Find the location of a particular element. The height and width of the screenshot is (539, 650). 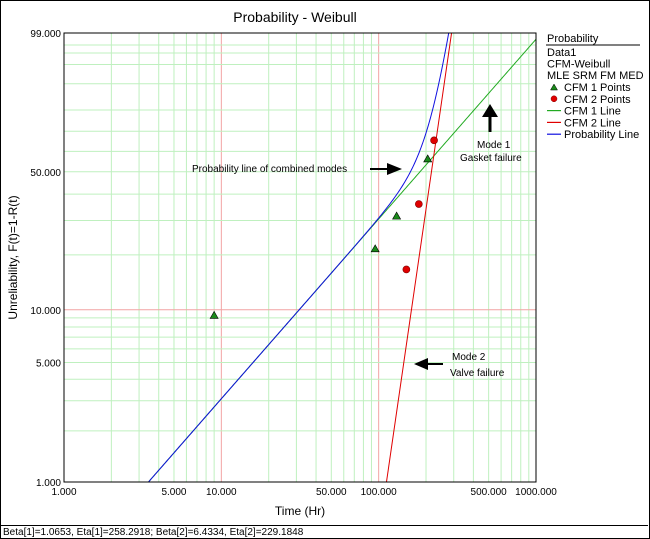

y-axis-title: Unreliability, F(t)=1-R(t) is located at coordinates (13, 257).